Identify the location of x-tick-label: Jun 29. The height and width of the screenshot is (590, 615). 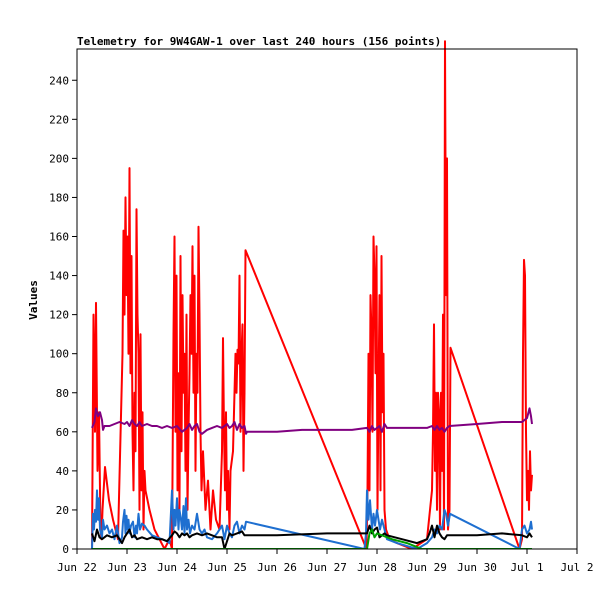
(427, 567).